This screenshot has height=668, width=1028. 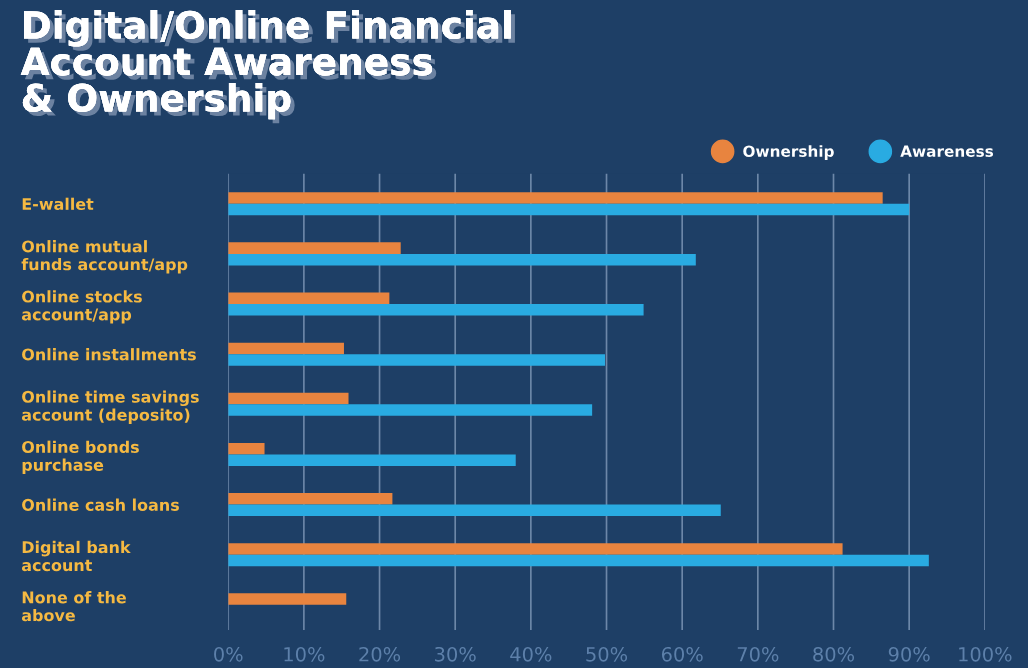 I want to click on y-tick-label: Online cash loans, so click(x=100, y=504).